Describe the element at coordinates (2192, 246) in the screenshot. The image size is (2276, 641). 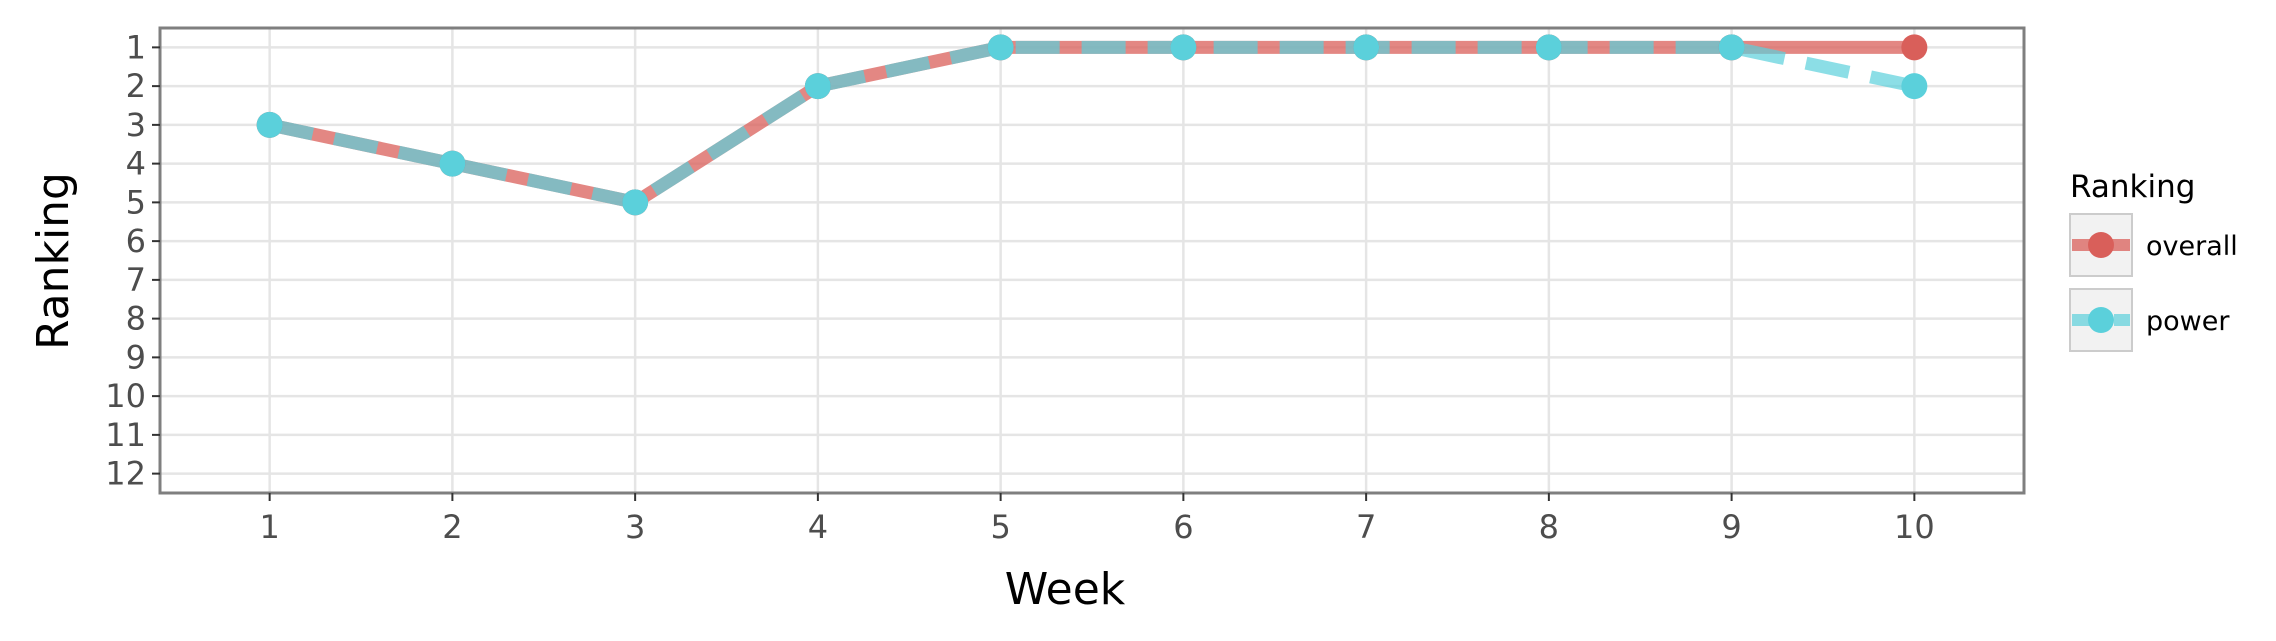
I see `legend-label-overall: overall` at that location.